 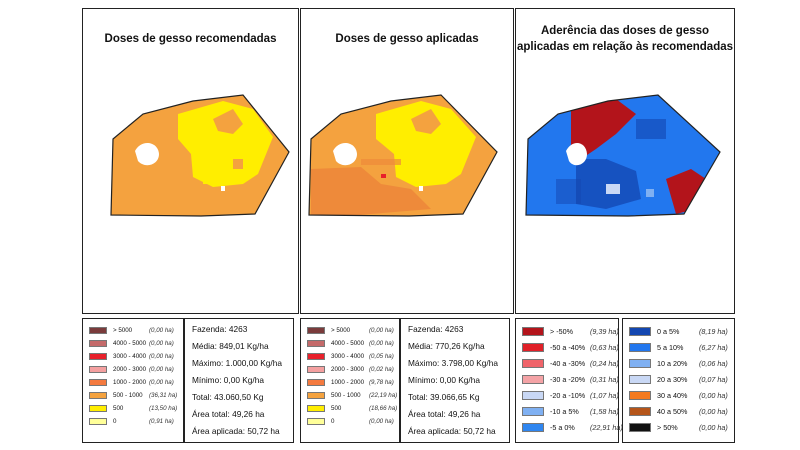 I want to click on legend-item: 5 a 10% (6,27 ha), so click(x=680, y=349).